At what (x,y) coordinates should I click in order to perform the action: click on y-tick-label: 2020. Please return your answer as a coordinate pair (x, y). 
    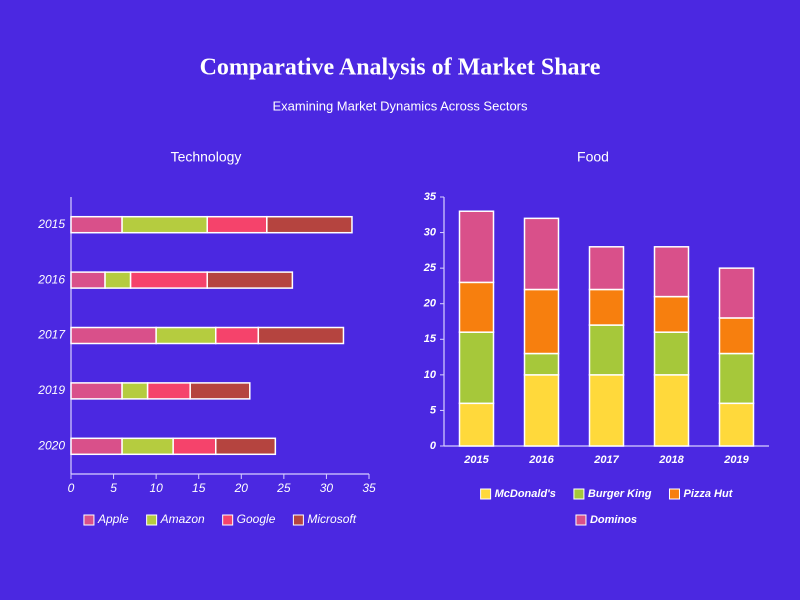
    Looking at the image, I should click on (51, 445).